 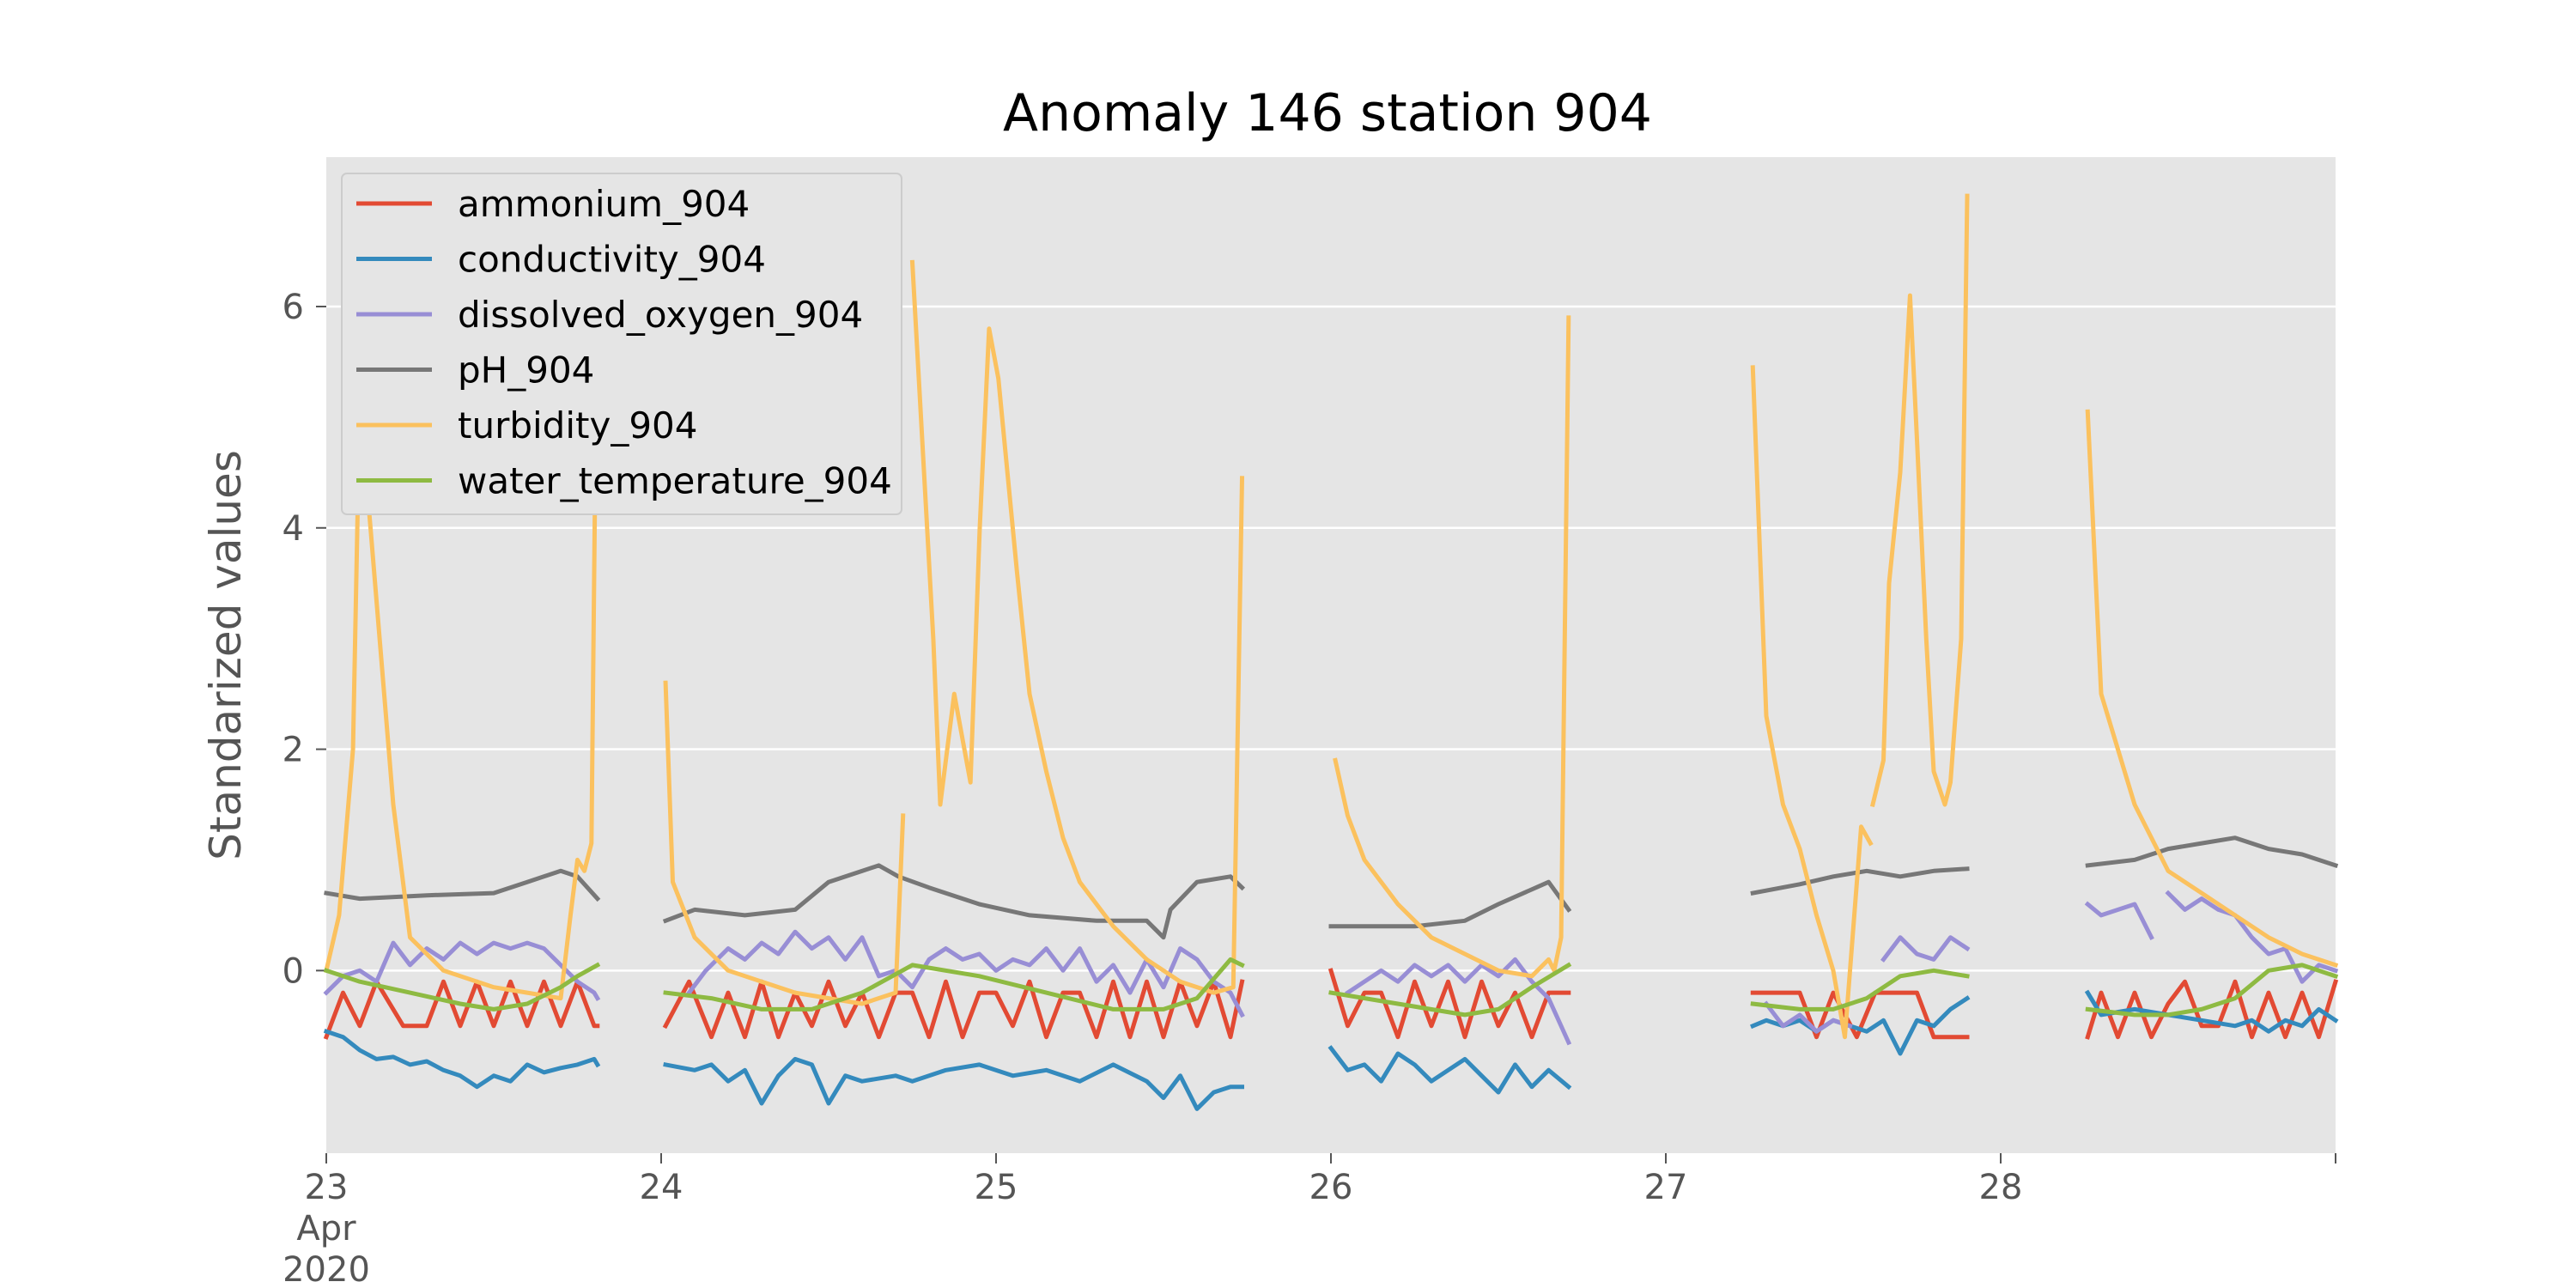 I want to click on x-tick-label: 28, so click(x=2001, y=1188).